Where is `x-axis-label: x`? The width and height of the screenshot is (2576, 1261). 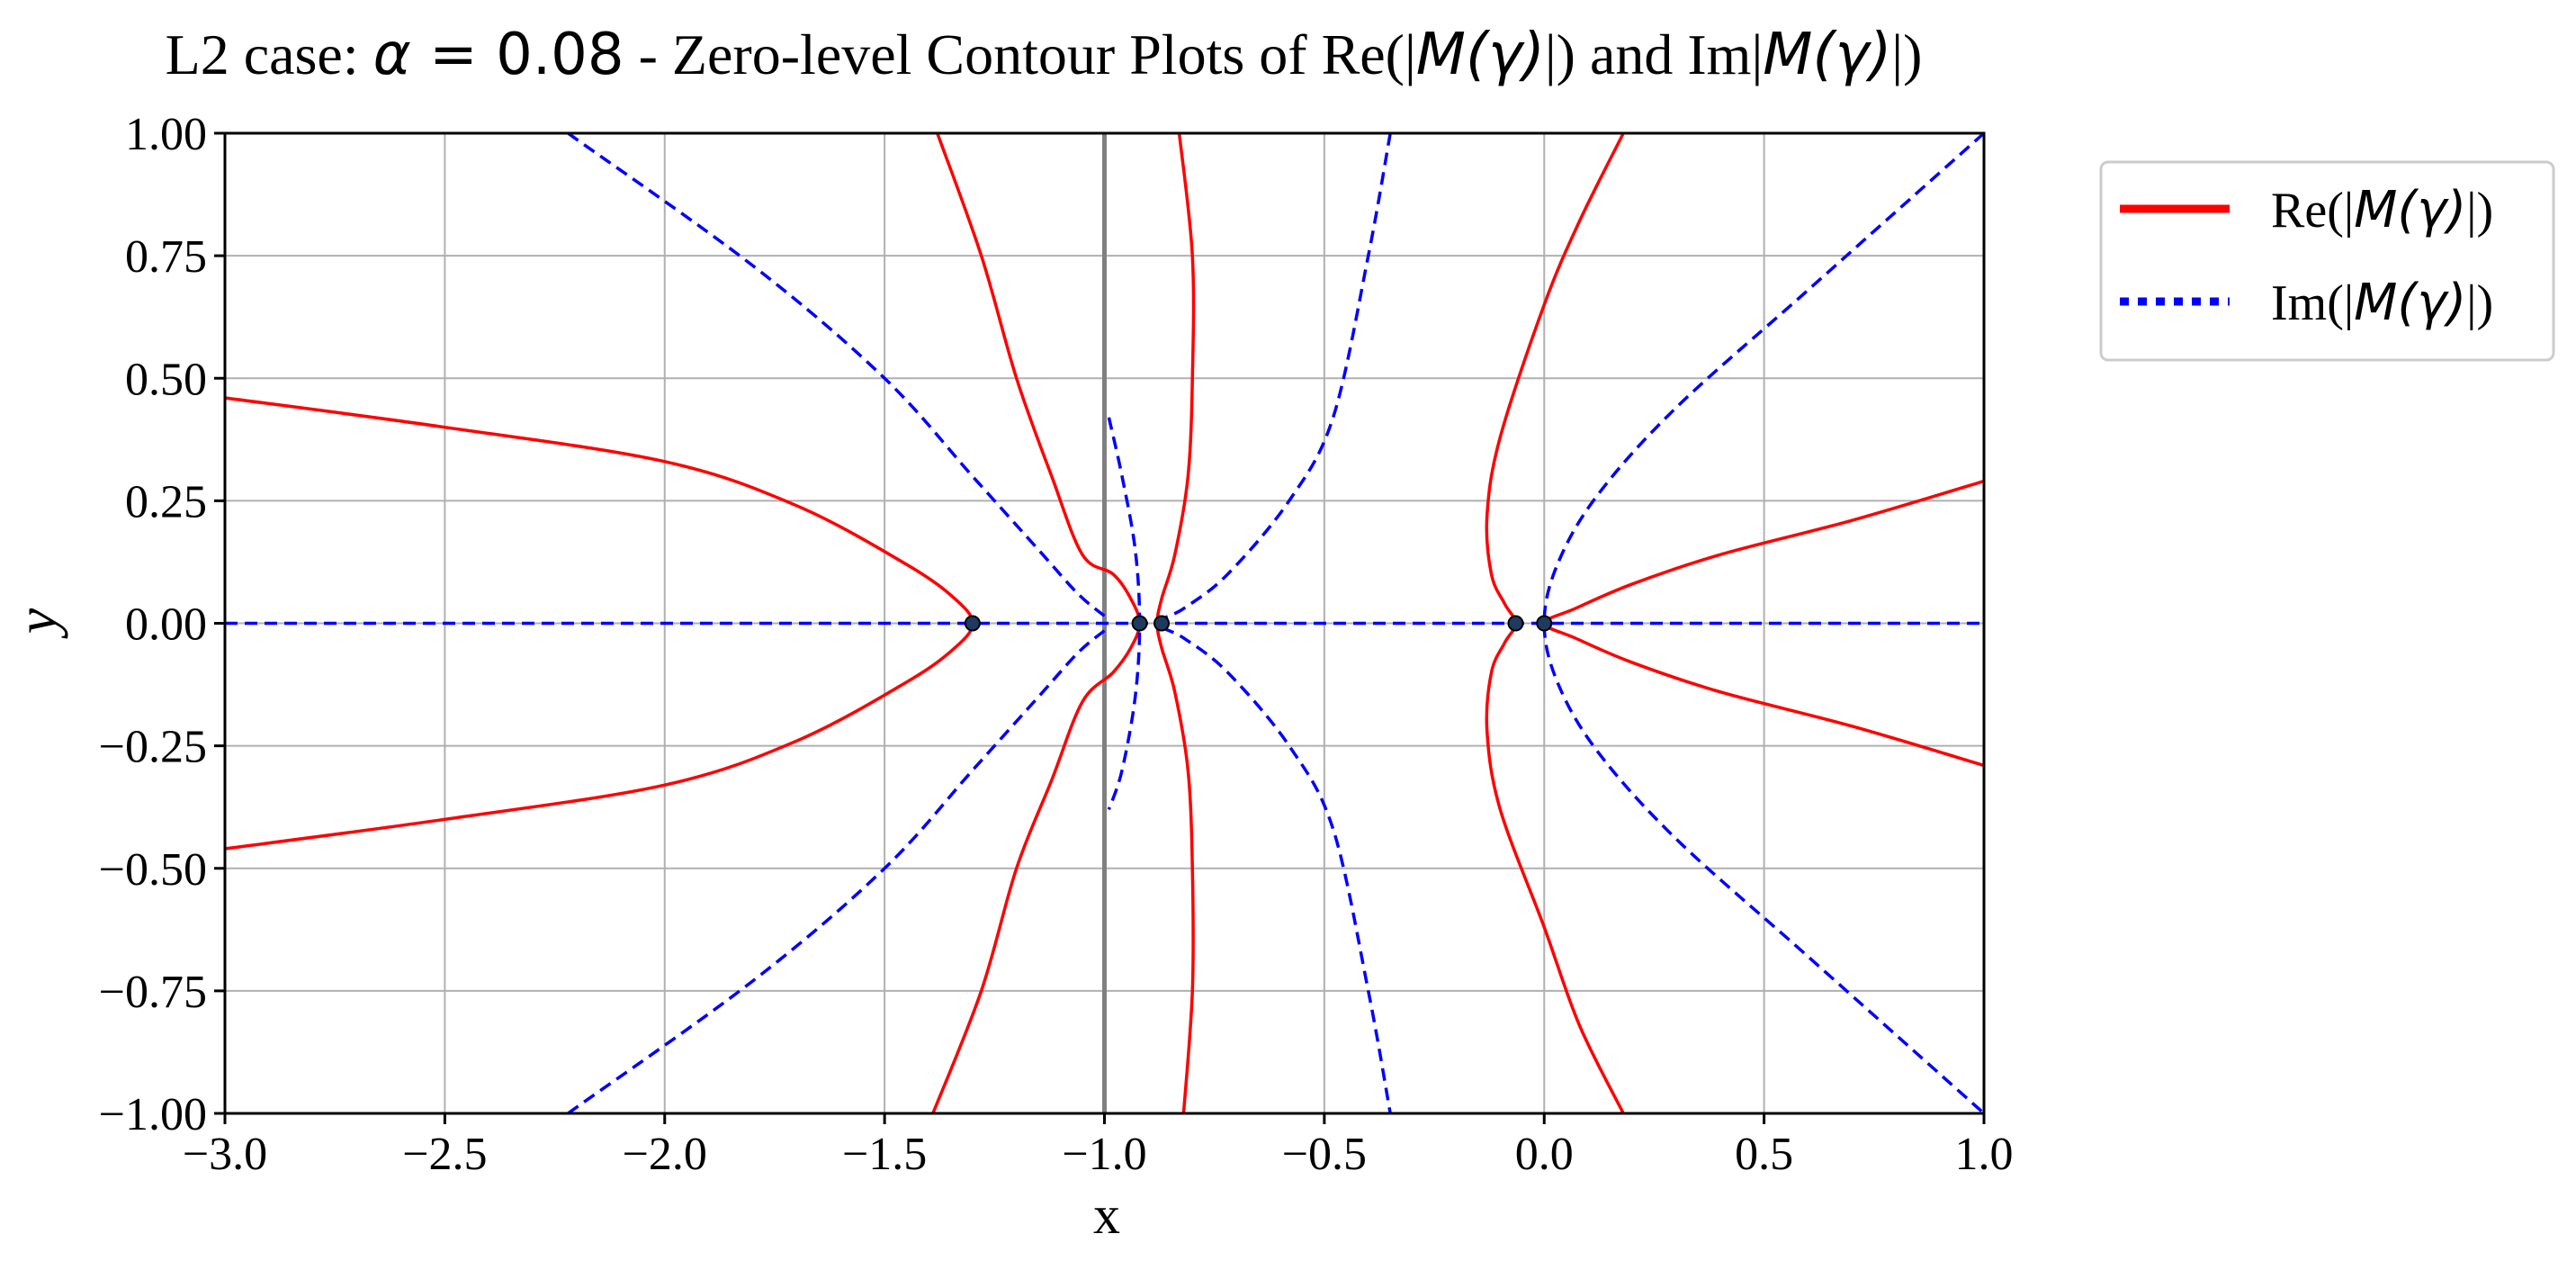
x-axis-label: x is located at coordinates (1107, 1215).